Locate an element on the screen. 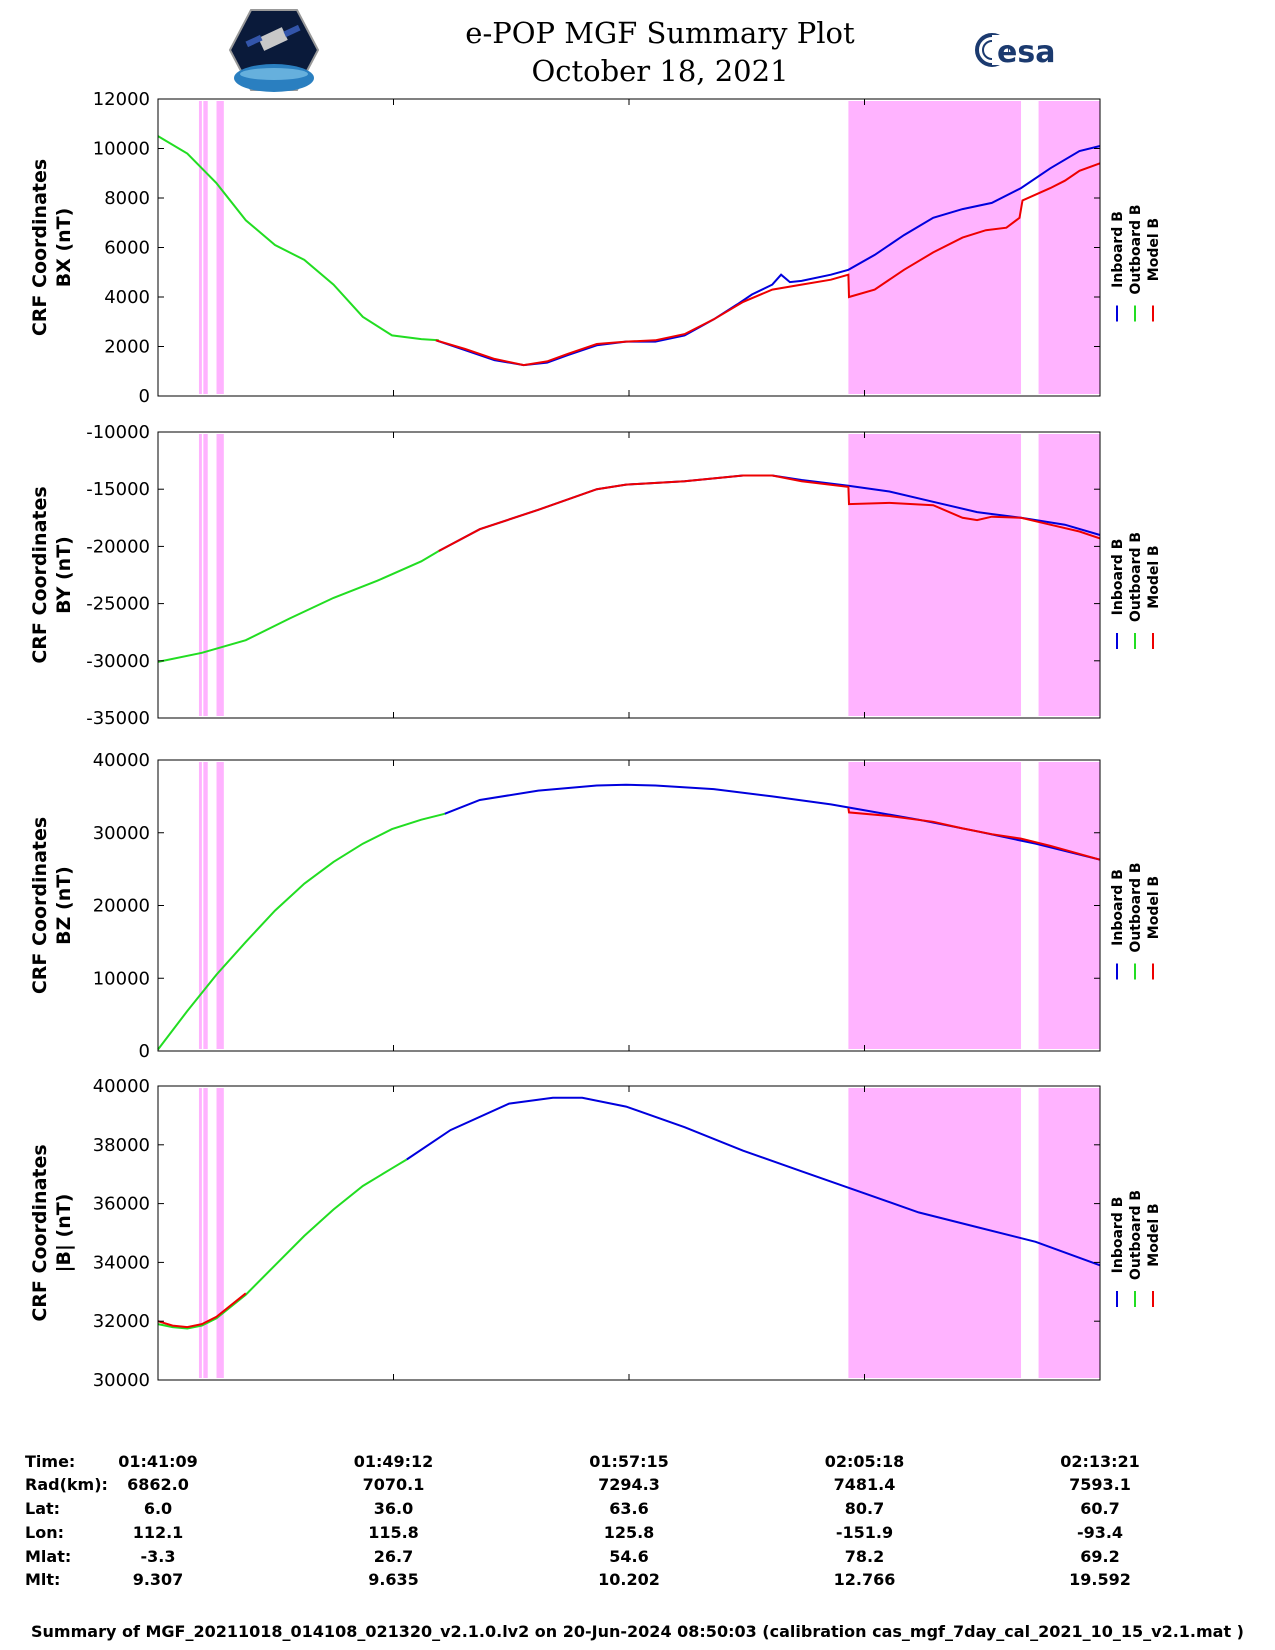 Image resolution: width=1275 pixels, height=1650 pixels. orbit-cell-lon: 112.1 is located at coordinates (158, 1532).